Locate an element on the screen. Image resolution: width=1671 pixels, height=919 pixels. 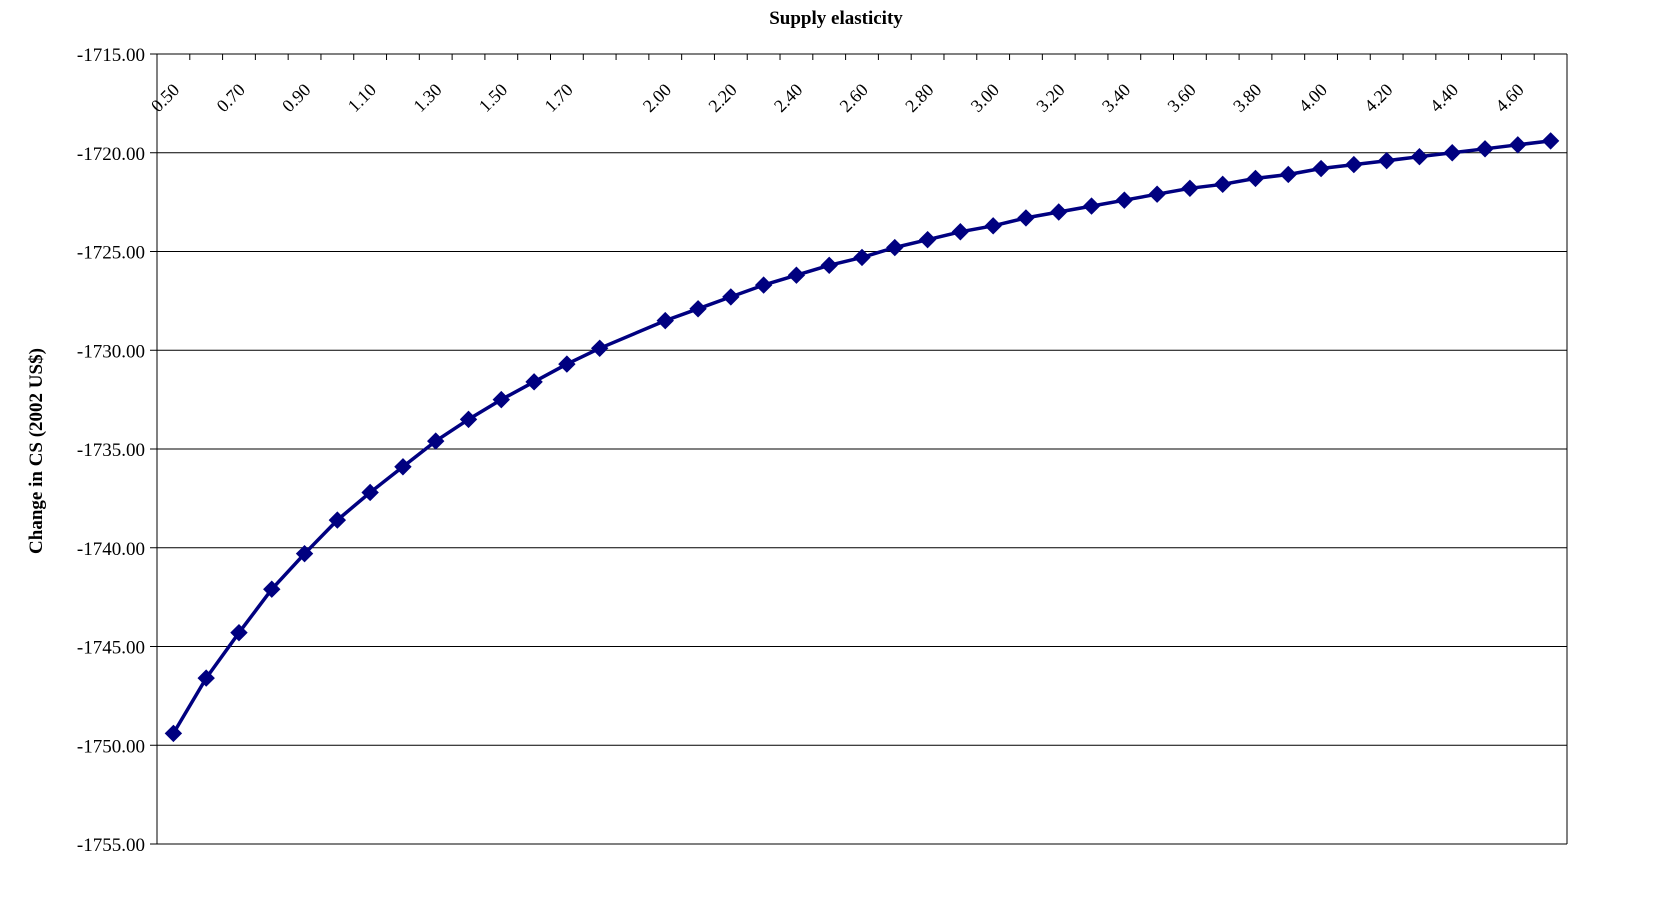
x-tick-label: 4.60 is located at coordinates (1509, 98).